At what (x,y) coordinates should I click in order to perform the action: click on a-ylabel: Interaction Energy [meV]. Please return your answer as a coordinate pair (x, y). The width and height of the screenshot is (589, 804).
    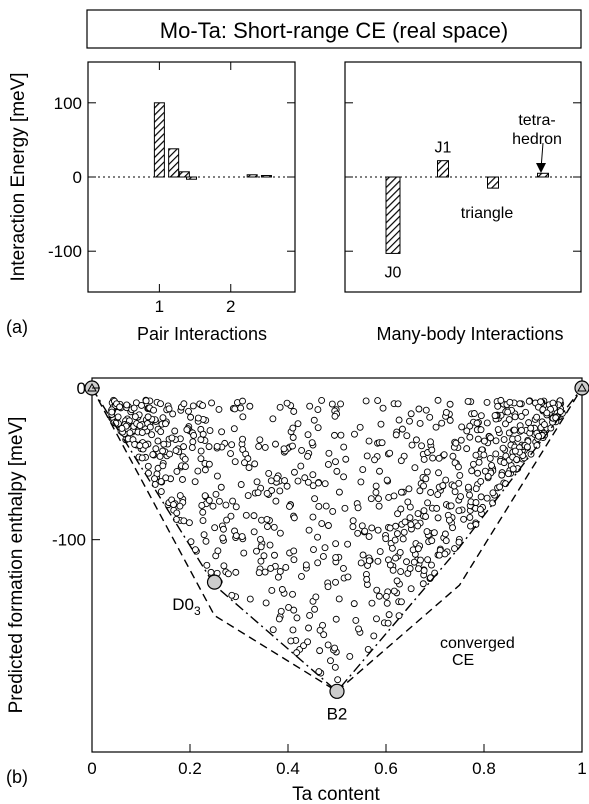
    Looking at the image, I should click on (18, 176).